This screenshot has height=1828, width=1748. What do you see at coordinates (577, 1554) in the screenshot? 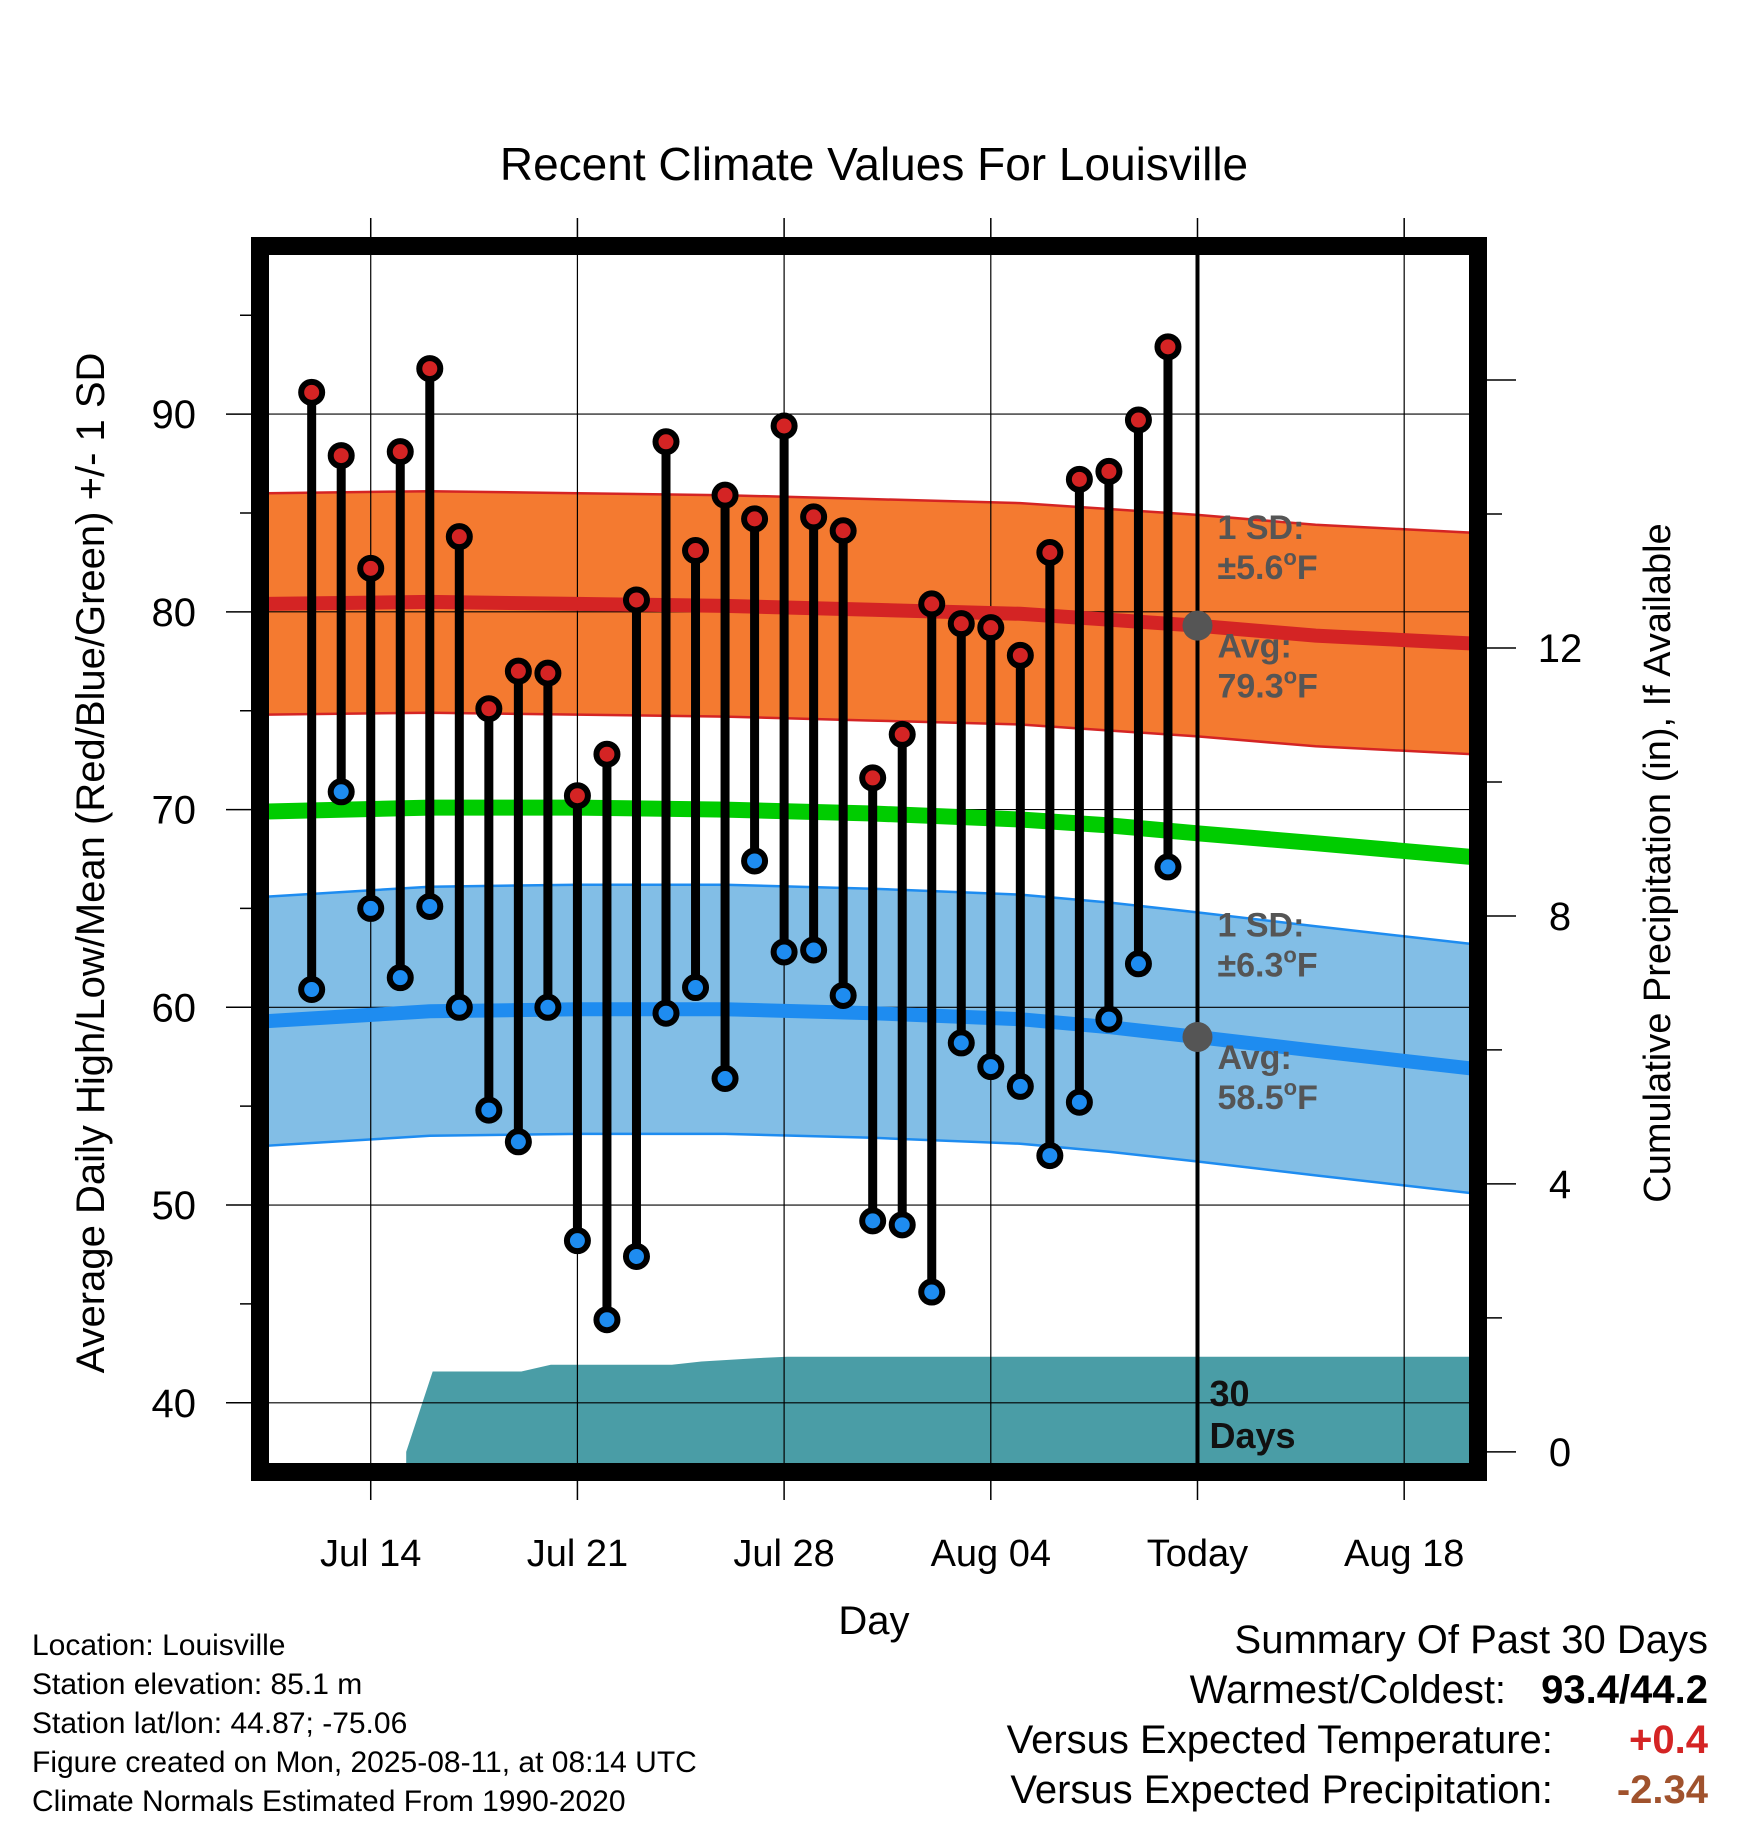
I see `x-tick-label: Jul 21` at bounding box center [577, 1554].